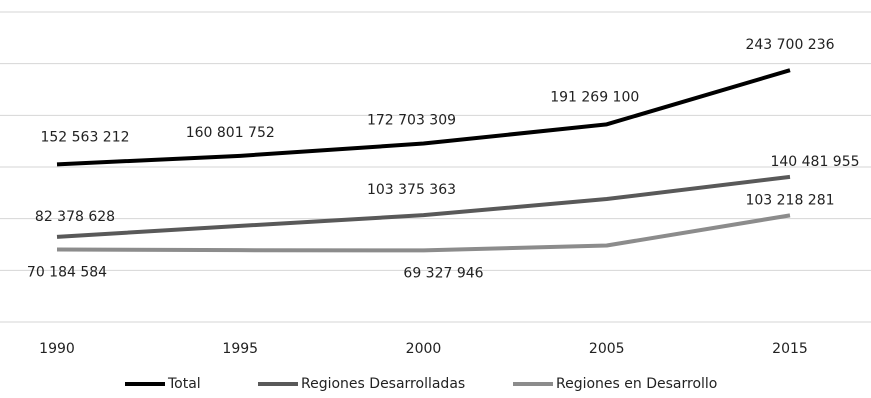 The image size is (871, 398). Describe the element at coordinates (230, 133) in the screenshot. I see `data-label: 160 801 752` at that location.